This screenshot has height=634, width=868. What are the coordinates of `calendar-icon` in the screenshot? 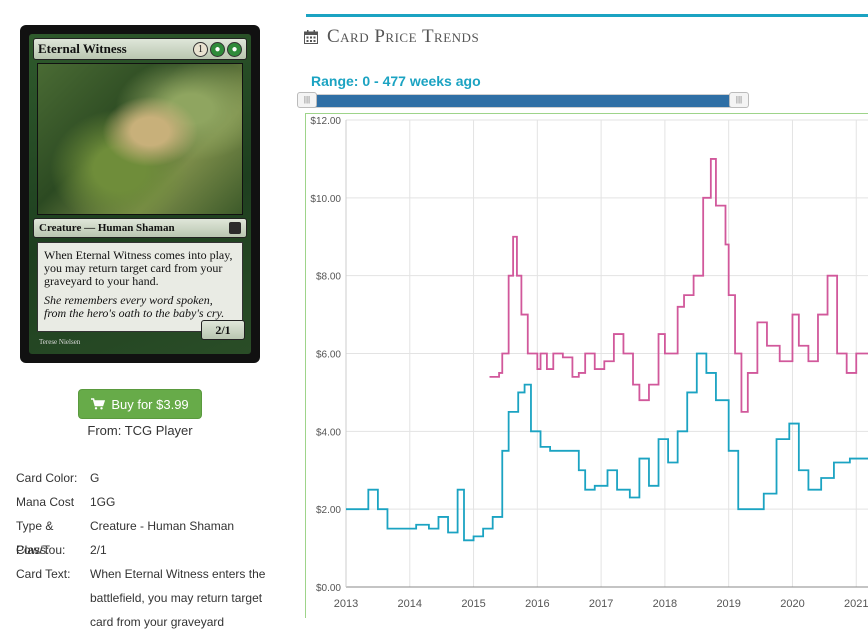 It's located at (311, 37).